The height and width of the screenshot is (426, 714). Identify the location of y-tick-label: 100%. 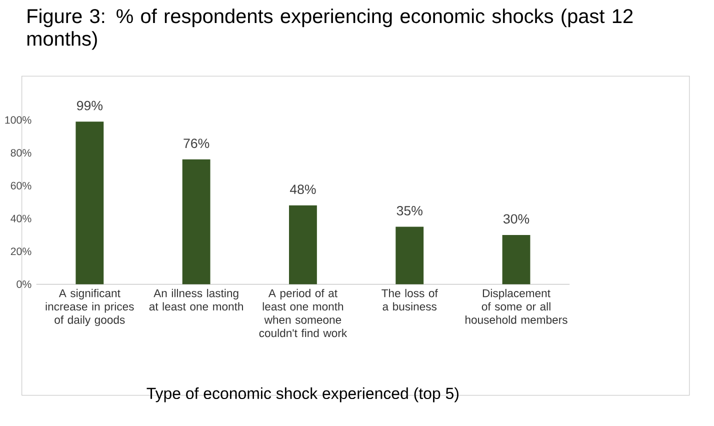
(18, 120).